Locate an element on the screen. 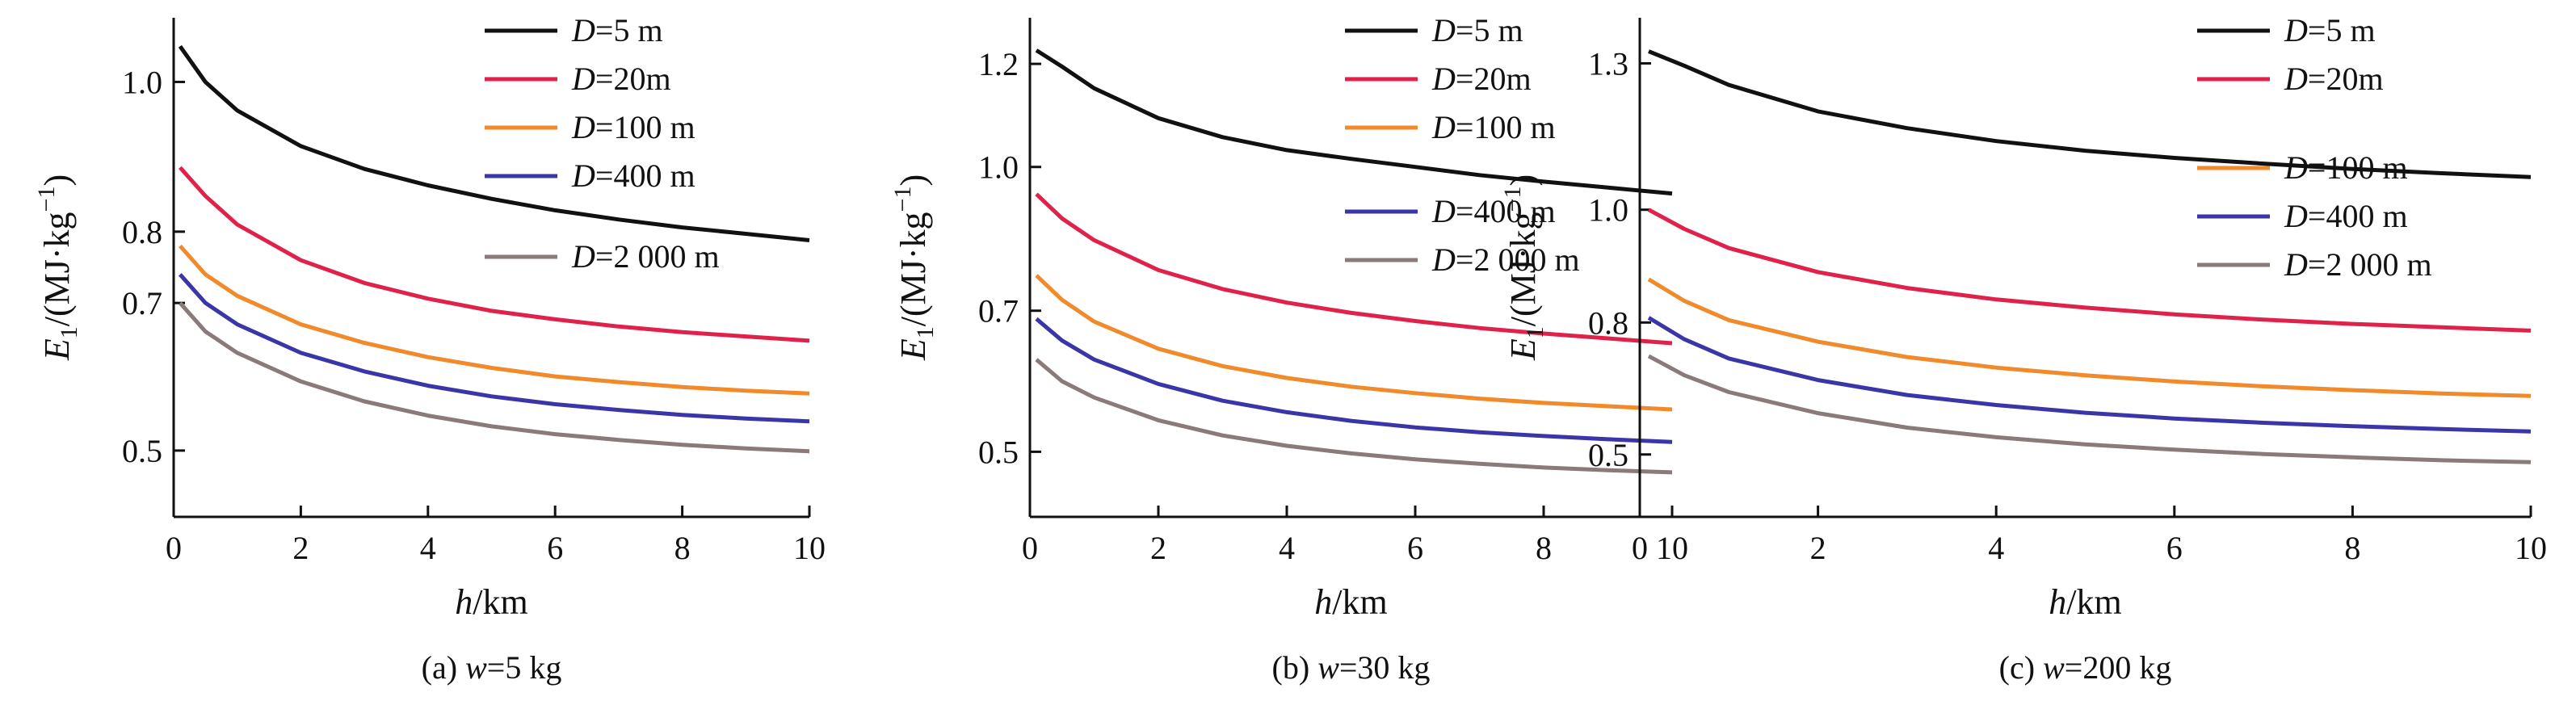  panel-caption: (c) w=200 kg is located at coordinates (2085, 668).